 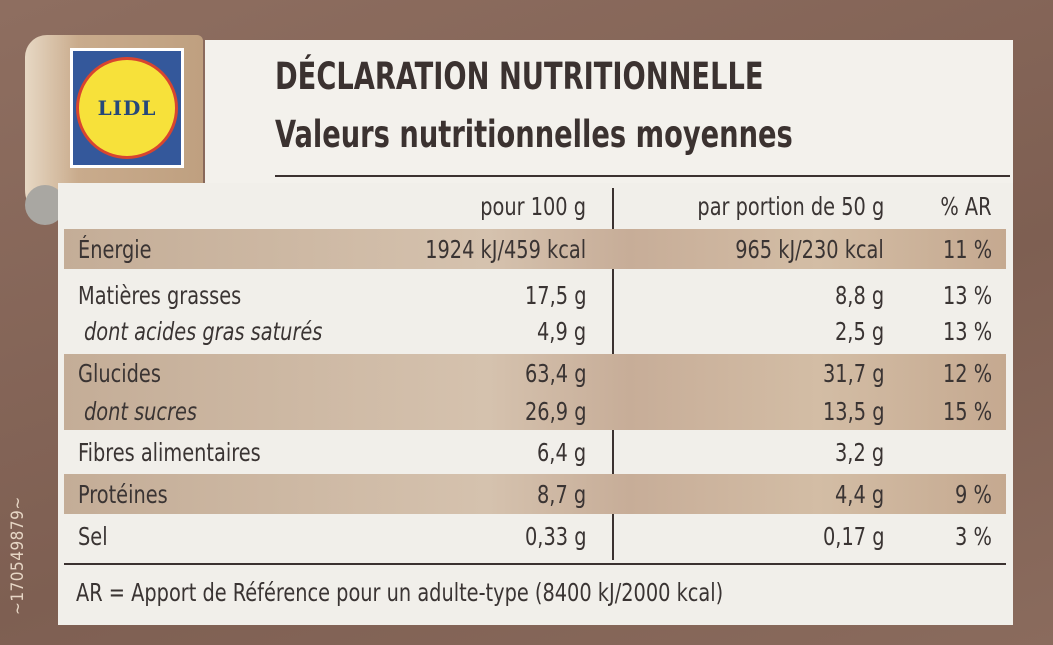 I want to click on value-portion: 0,17 g, so click(x=853, y=536).